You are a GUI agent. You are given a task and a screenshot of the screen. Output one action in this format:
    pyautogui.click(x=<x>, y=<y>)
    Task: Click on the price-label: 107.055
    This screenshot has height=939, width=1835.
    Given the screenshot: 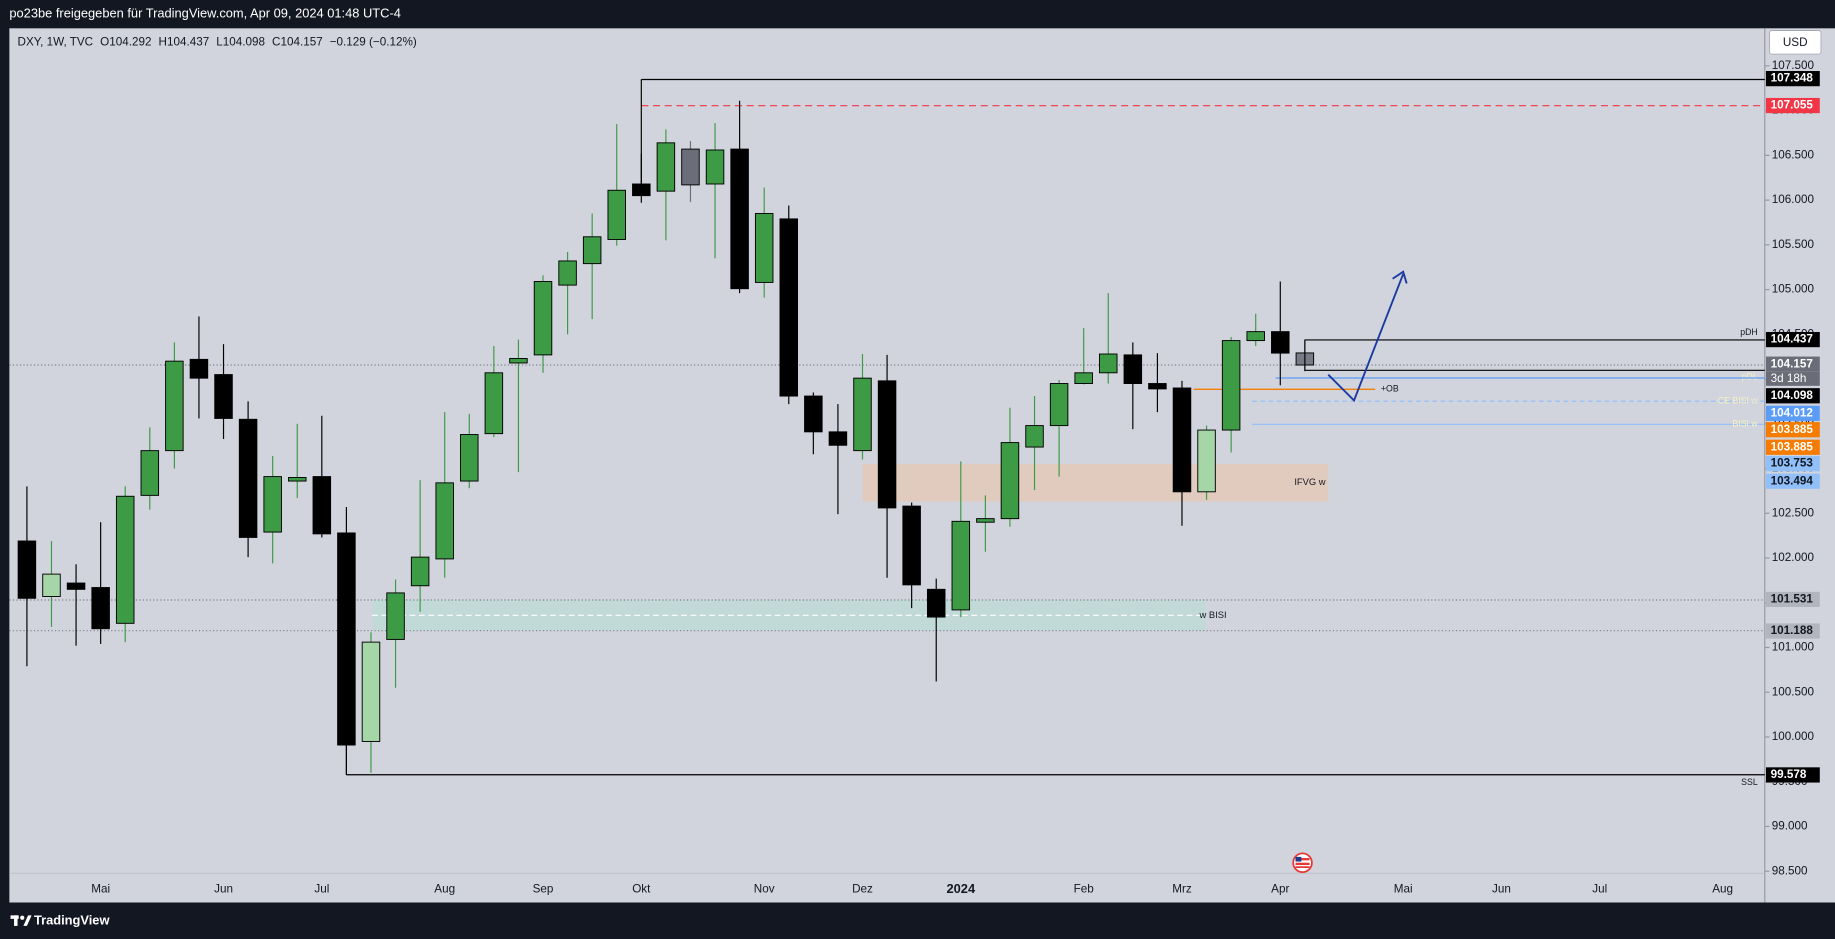 What is the action you would take?
    pyautogui.click(x=1792, y=105)
    